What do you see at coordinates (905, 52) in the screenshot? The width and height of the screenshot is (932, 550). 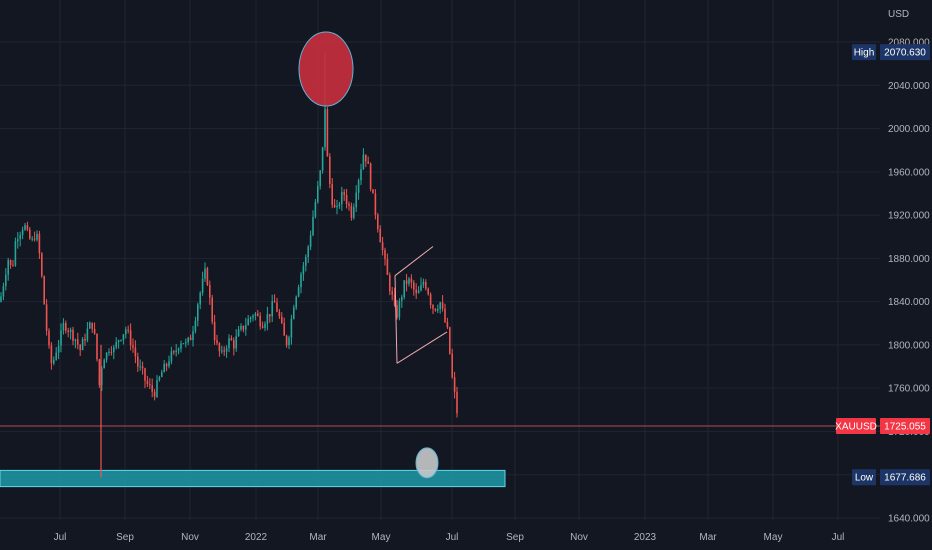 I see `high-price-badge-value-bg` at bounding box center [905, 52].